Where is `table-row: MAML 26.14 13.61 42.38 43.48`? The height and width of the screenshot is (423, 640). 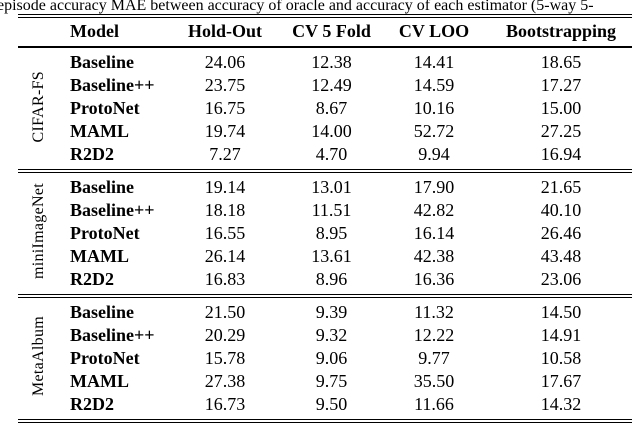 table-row: MAML 26.14 13.61 42.38 43.48 is located at coordinates (325, 256).